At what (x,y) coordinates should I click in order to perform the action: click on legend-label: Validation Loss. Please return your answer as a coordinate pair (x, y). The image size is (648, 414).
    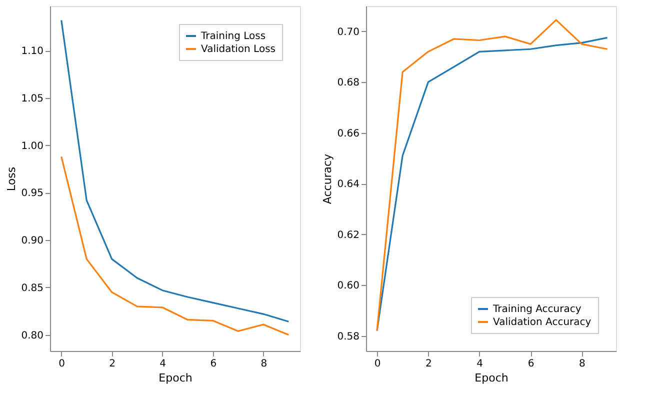
    Looking at the image, I should click on (238, 49).